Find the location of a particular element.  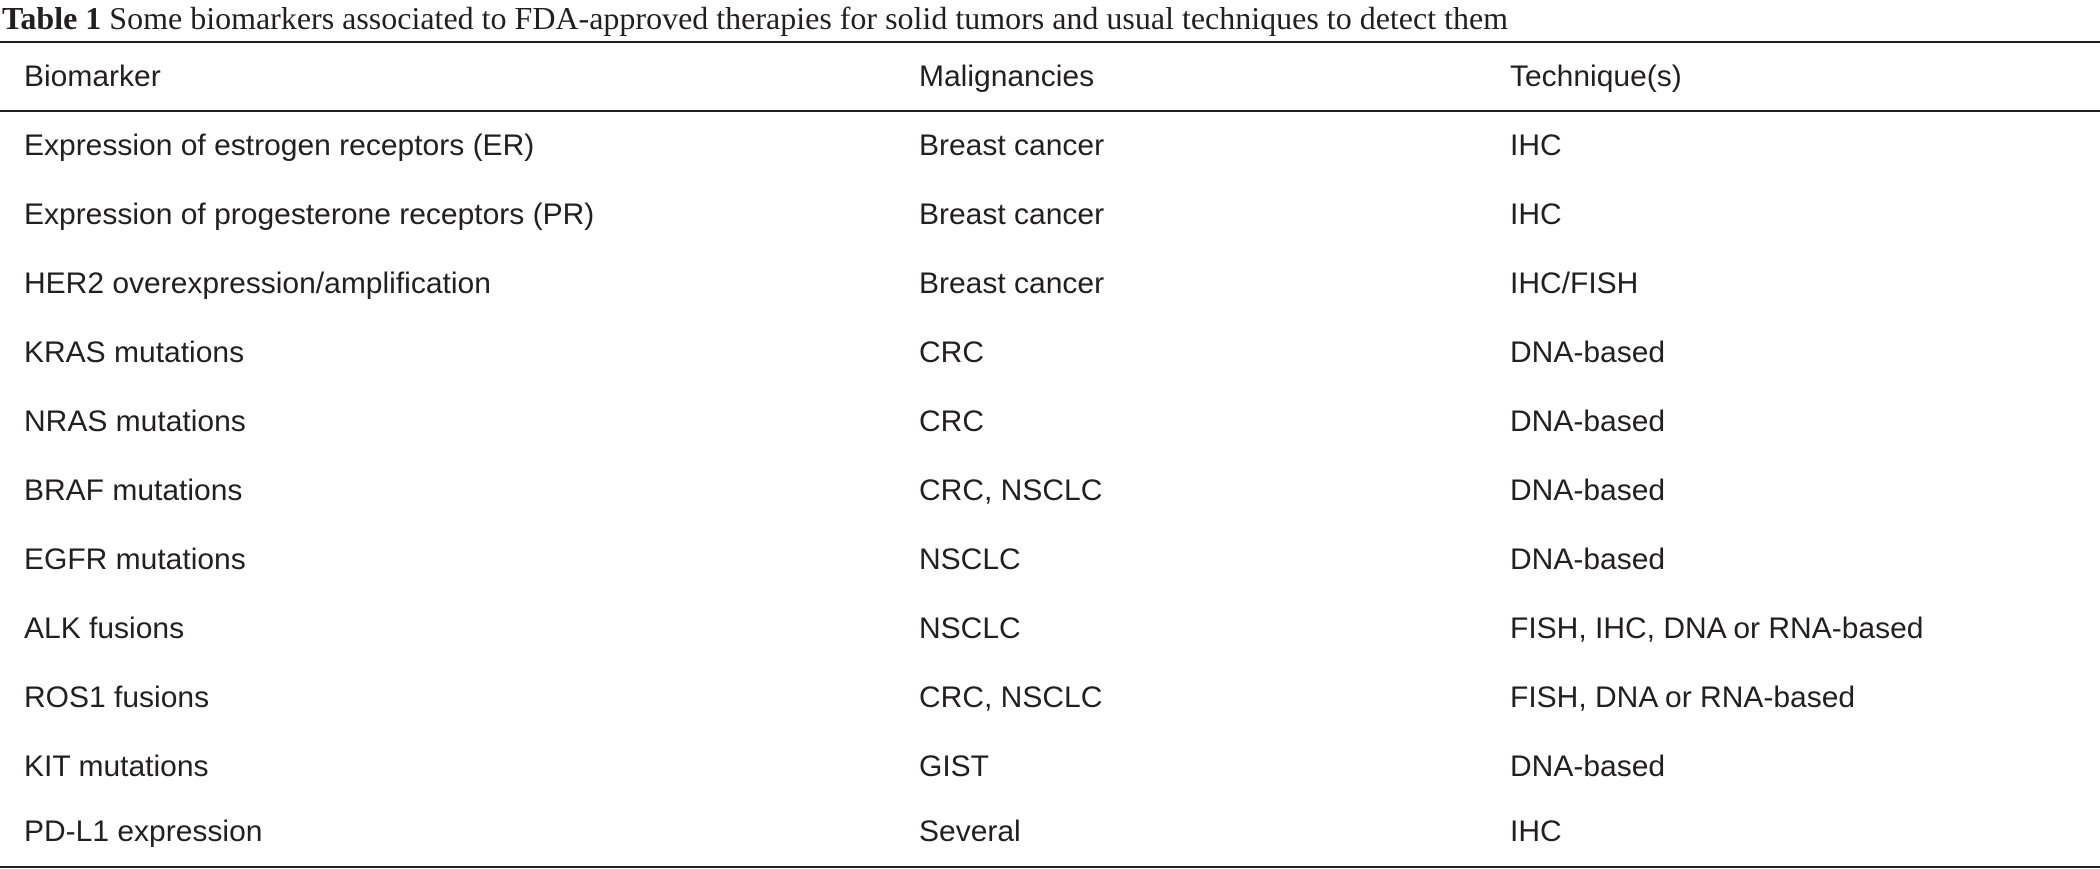

cell-malignancies: Several is located at coordinates (970, 831).